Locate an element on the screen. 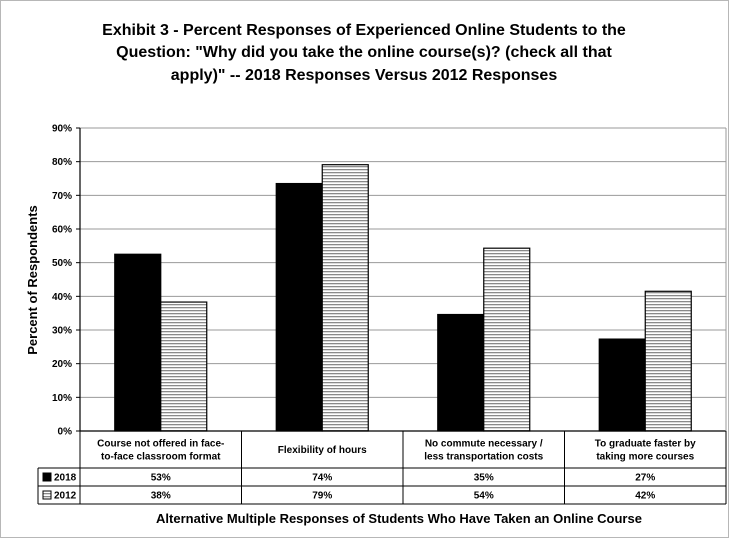 Image resolution: width=729 pixels, height=538 pixels. category-label-3: taking more courses is located at coordinates (645, 457).